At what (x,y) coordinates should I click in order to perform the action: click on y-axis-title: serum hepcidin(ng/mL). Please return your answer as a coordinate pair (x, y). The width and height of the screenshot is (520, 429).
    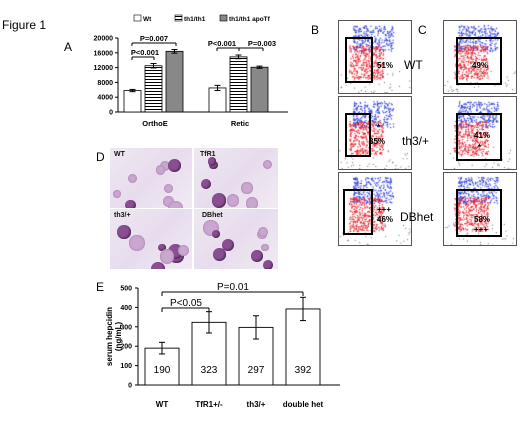
    Looking at the image, I should click on (114, 336).